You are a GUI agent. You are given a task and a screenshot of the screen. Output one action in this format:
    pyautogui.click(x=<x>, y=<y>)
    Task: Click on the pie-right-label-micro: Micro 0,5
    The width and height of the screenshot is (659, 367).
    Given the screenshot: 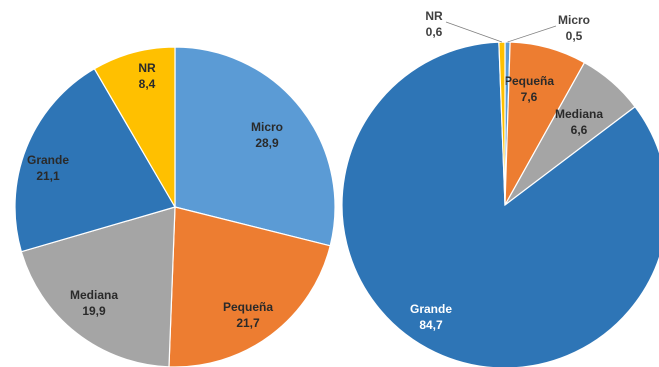 What is the action you would take?
    pyautogui.click(x=574, y=28)
    